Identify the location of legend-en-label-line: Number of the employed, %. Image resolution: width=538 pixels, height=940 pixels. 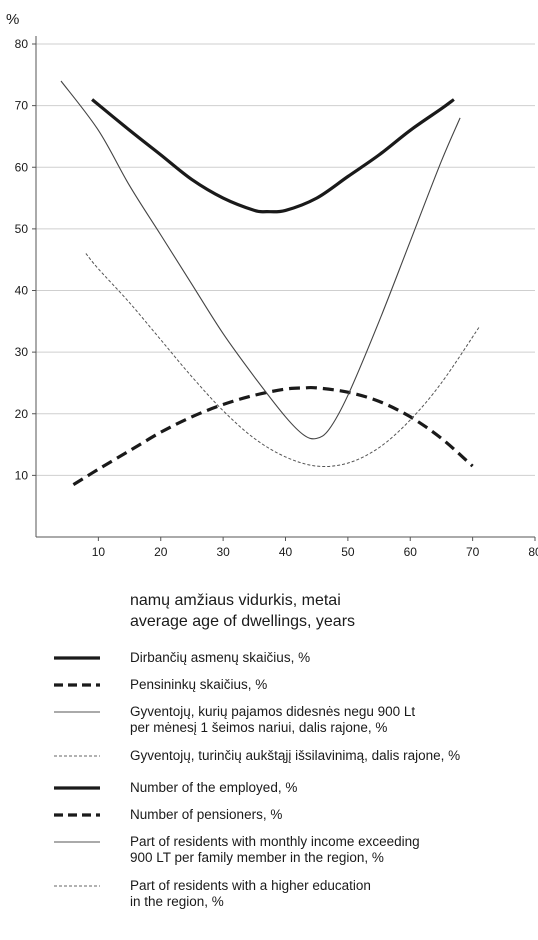
(214, 787).